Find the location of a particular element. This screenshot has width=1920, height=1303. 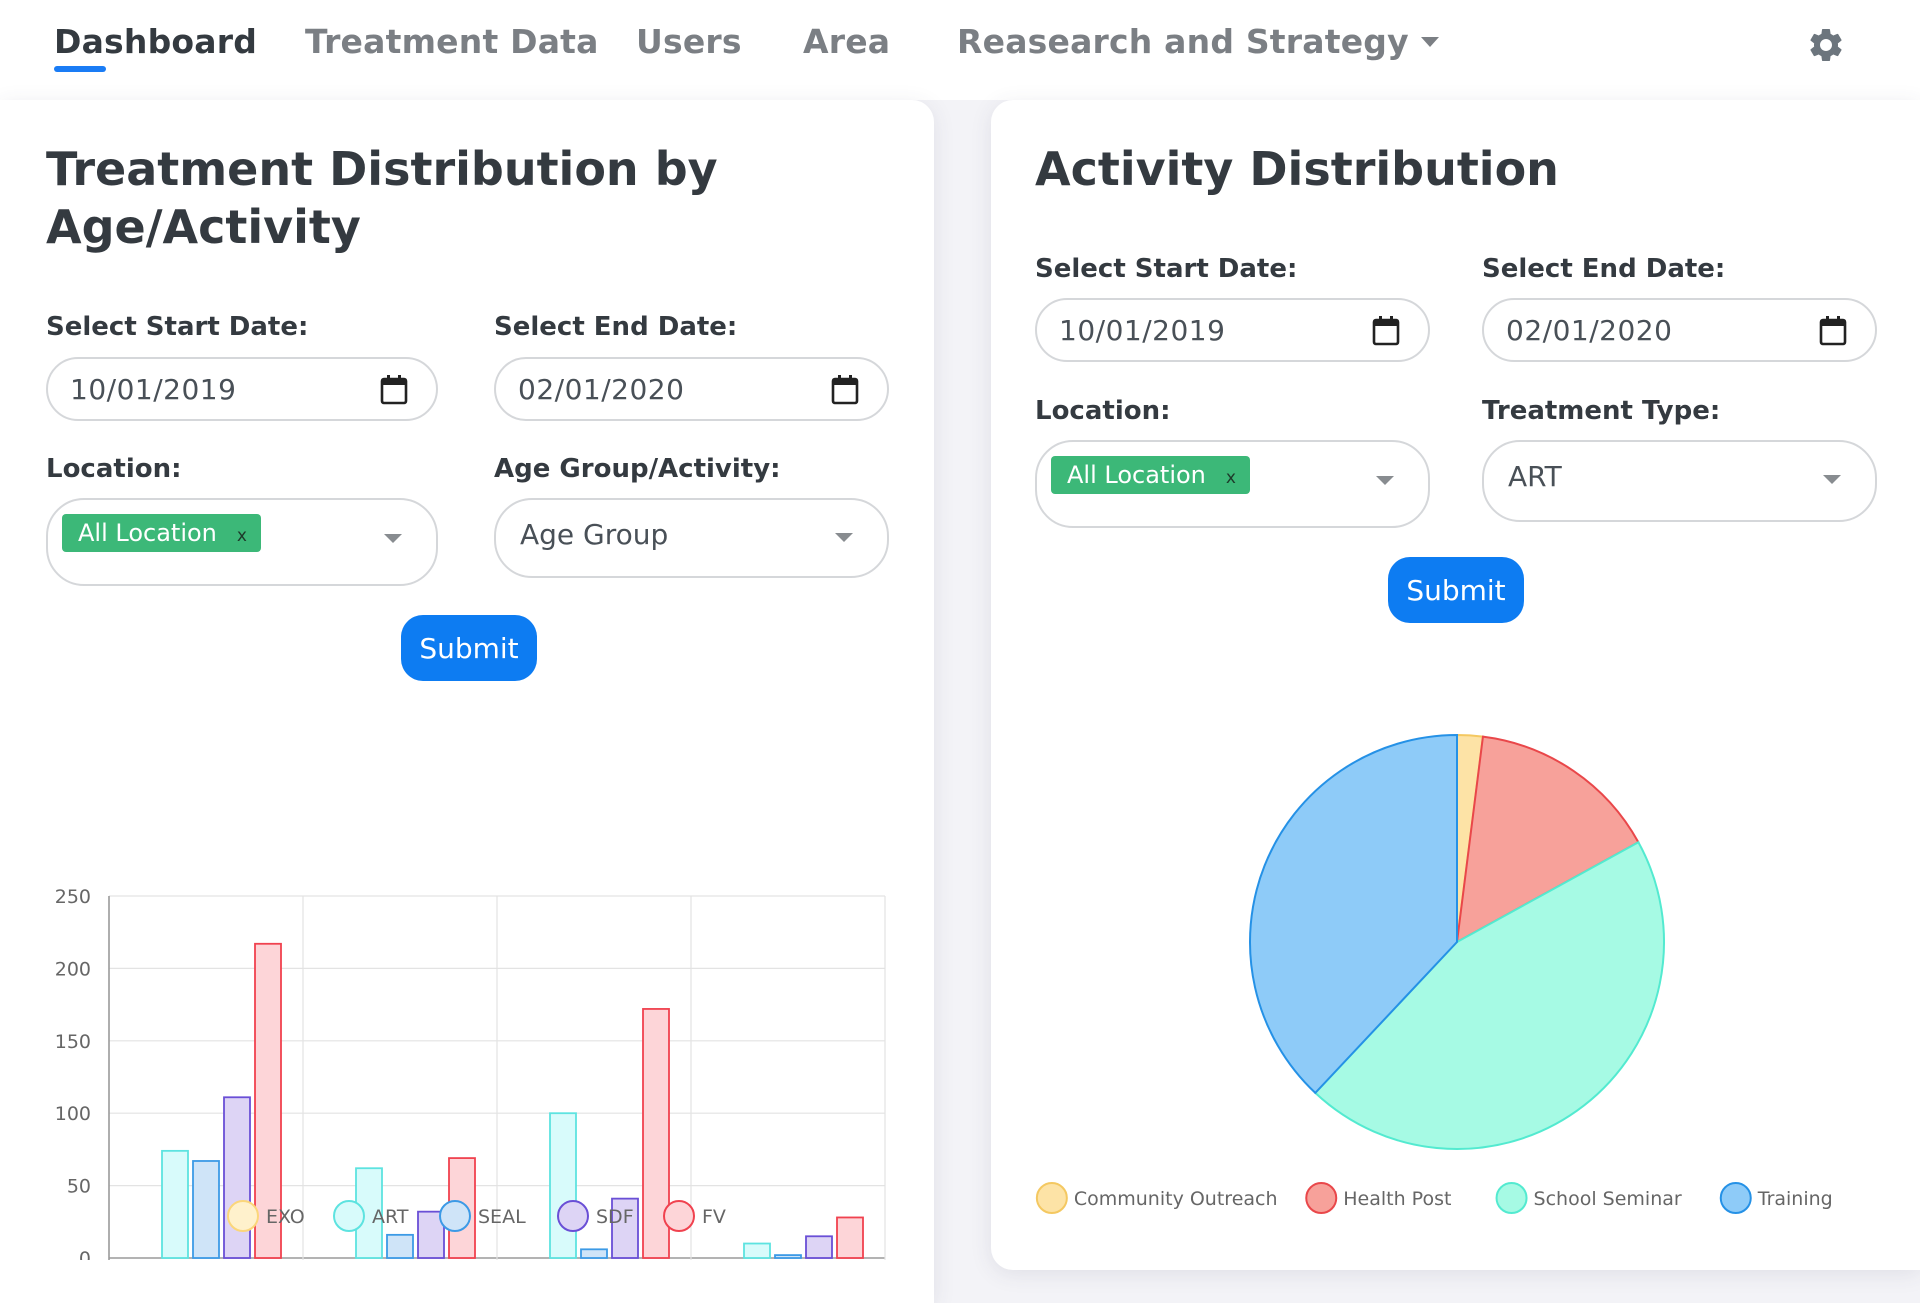

bar-art-adult is located at coordinates (563, 1185).